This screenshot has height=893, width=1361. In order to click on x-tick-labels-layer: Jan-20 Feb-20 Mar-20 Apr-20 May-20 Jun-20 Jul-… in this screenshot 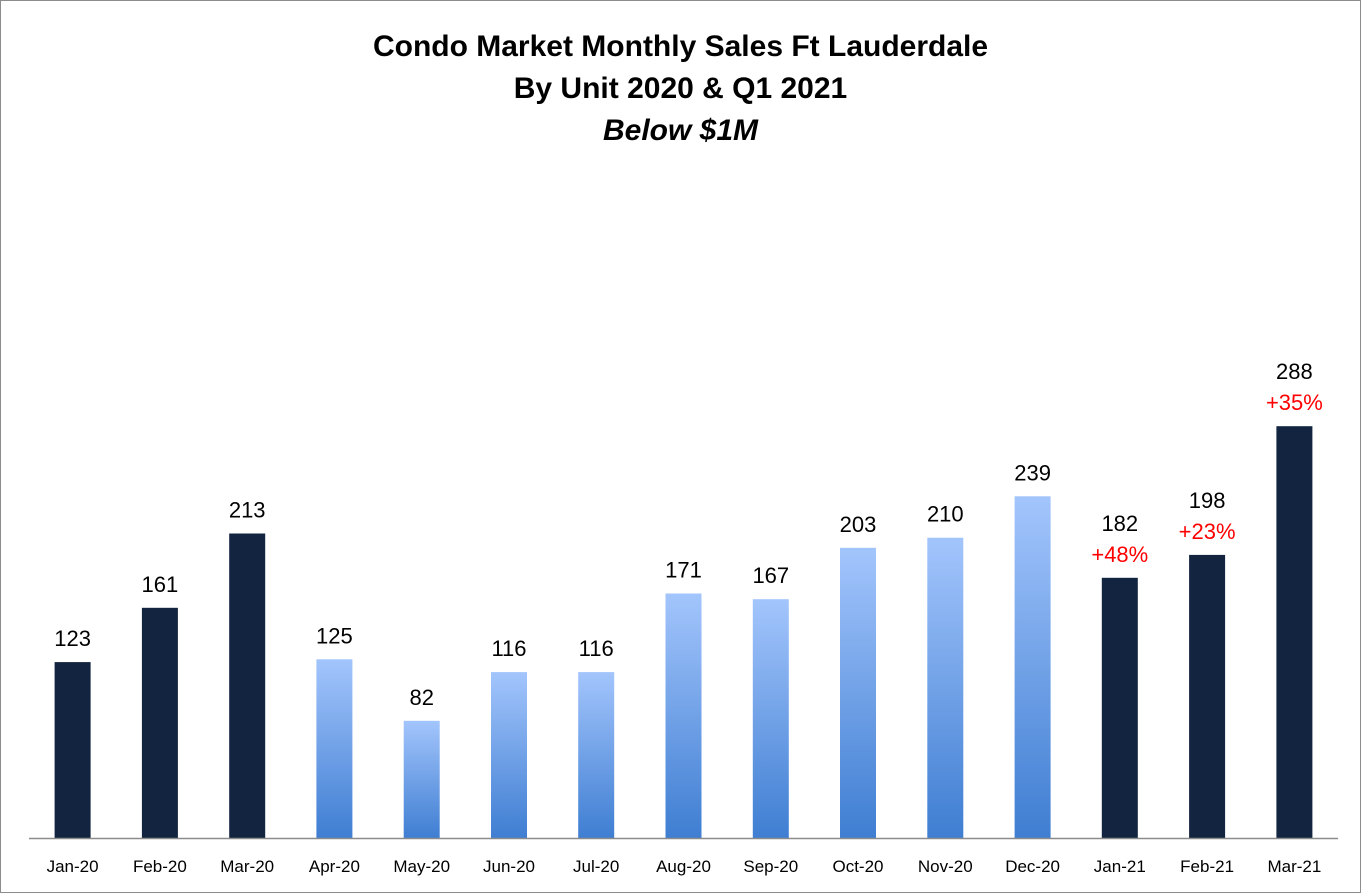, I will do `click(684, 866)`.